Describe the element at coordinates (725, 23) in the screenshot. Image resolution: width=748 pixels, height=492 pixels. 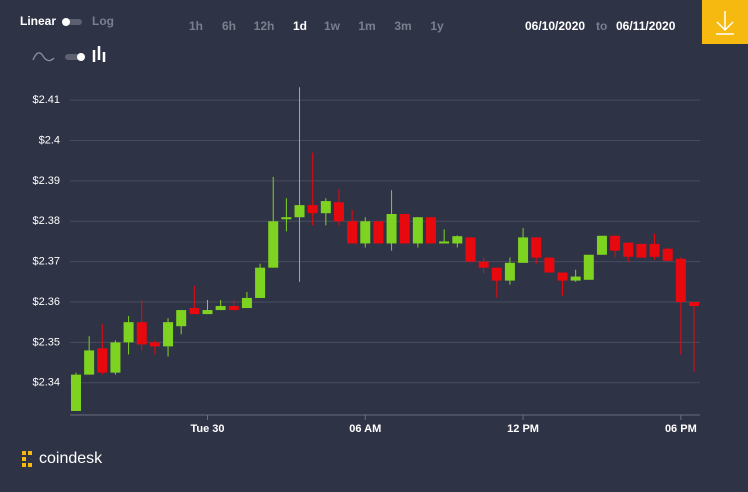
I see `download-icon` at that location.